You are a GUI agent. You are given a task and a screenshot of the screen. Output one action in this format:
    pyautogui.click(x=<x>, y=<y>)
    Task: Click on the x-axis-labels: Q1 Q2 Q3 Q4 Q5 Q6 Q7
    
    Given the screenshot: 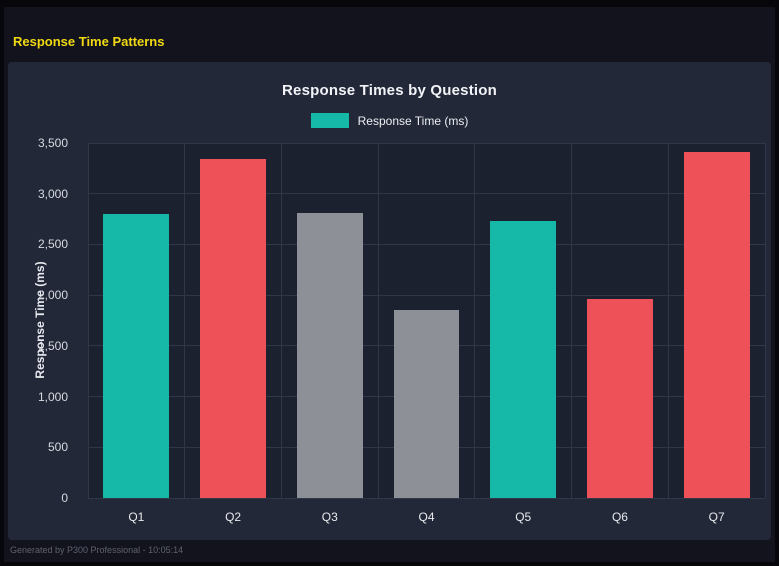 What is the action you would take?
    pyautogui.click(x=426, y=517)
    